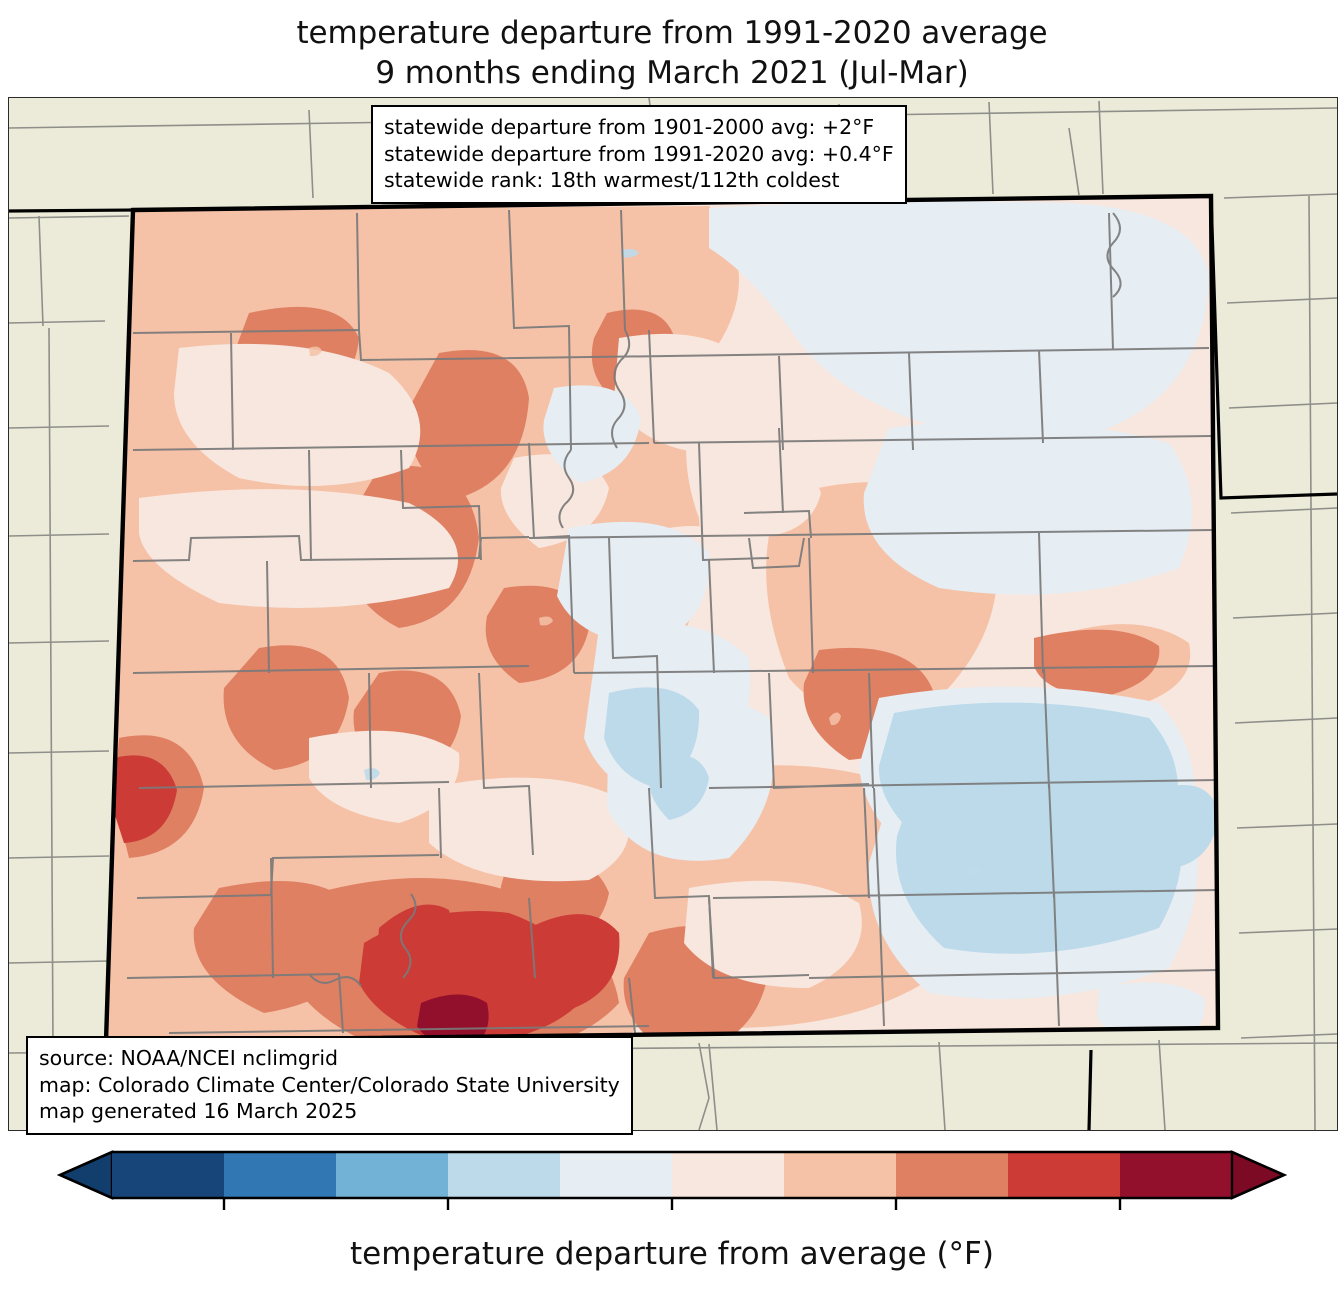 The width and height of the screenshot is (1344, 1299). Describe the element at coordinates (85, 1175) in the screenshot. I see `colorbar-extend-low` at that location.